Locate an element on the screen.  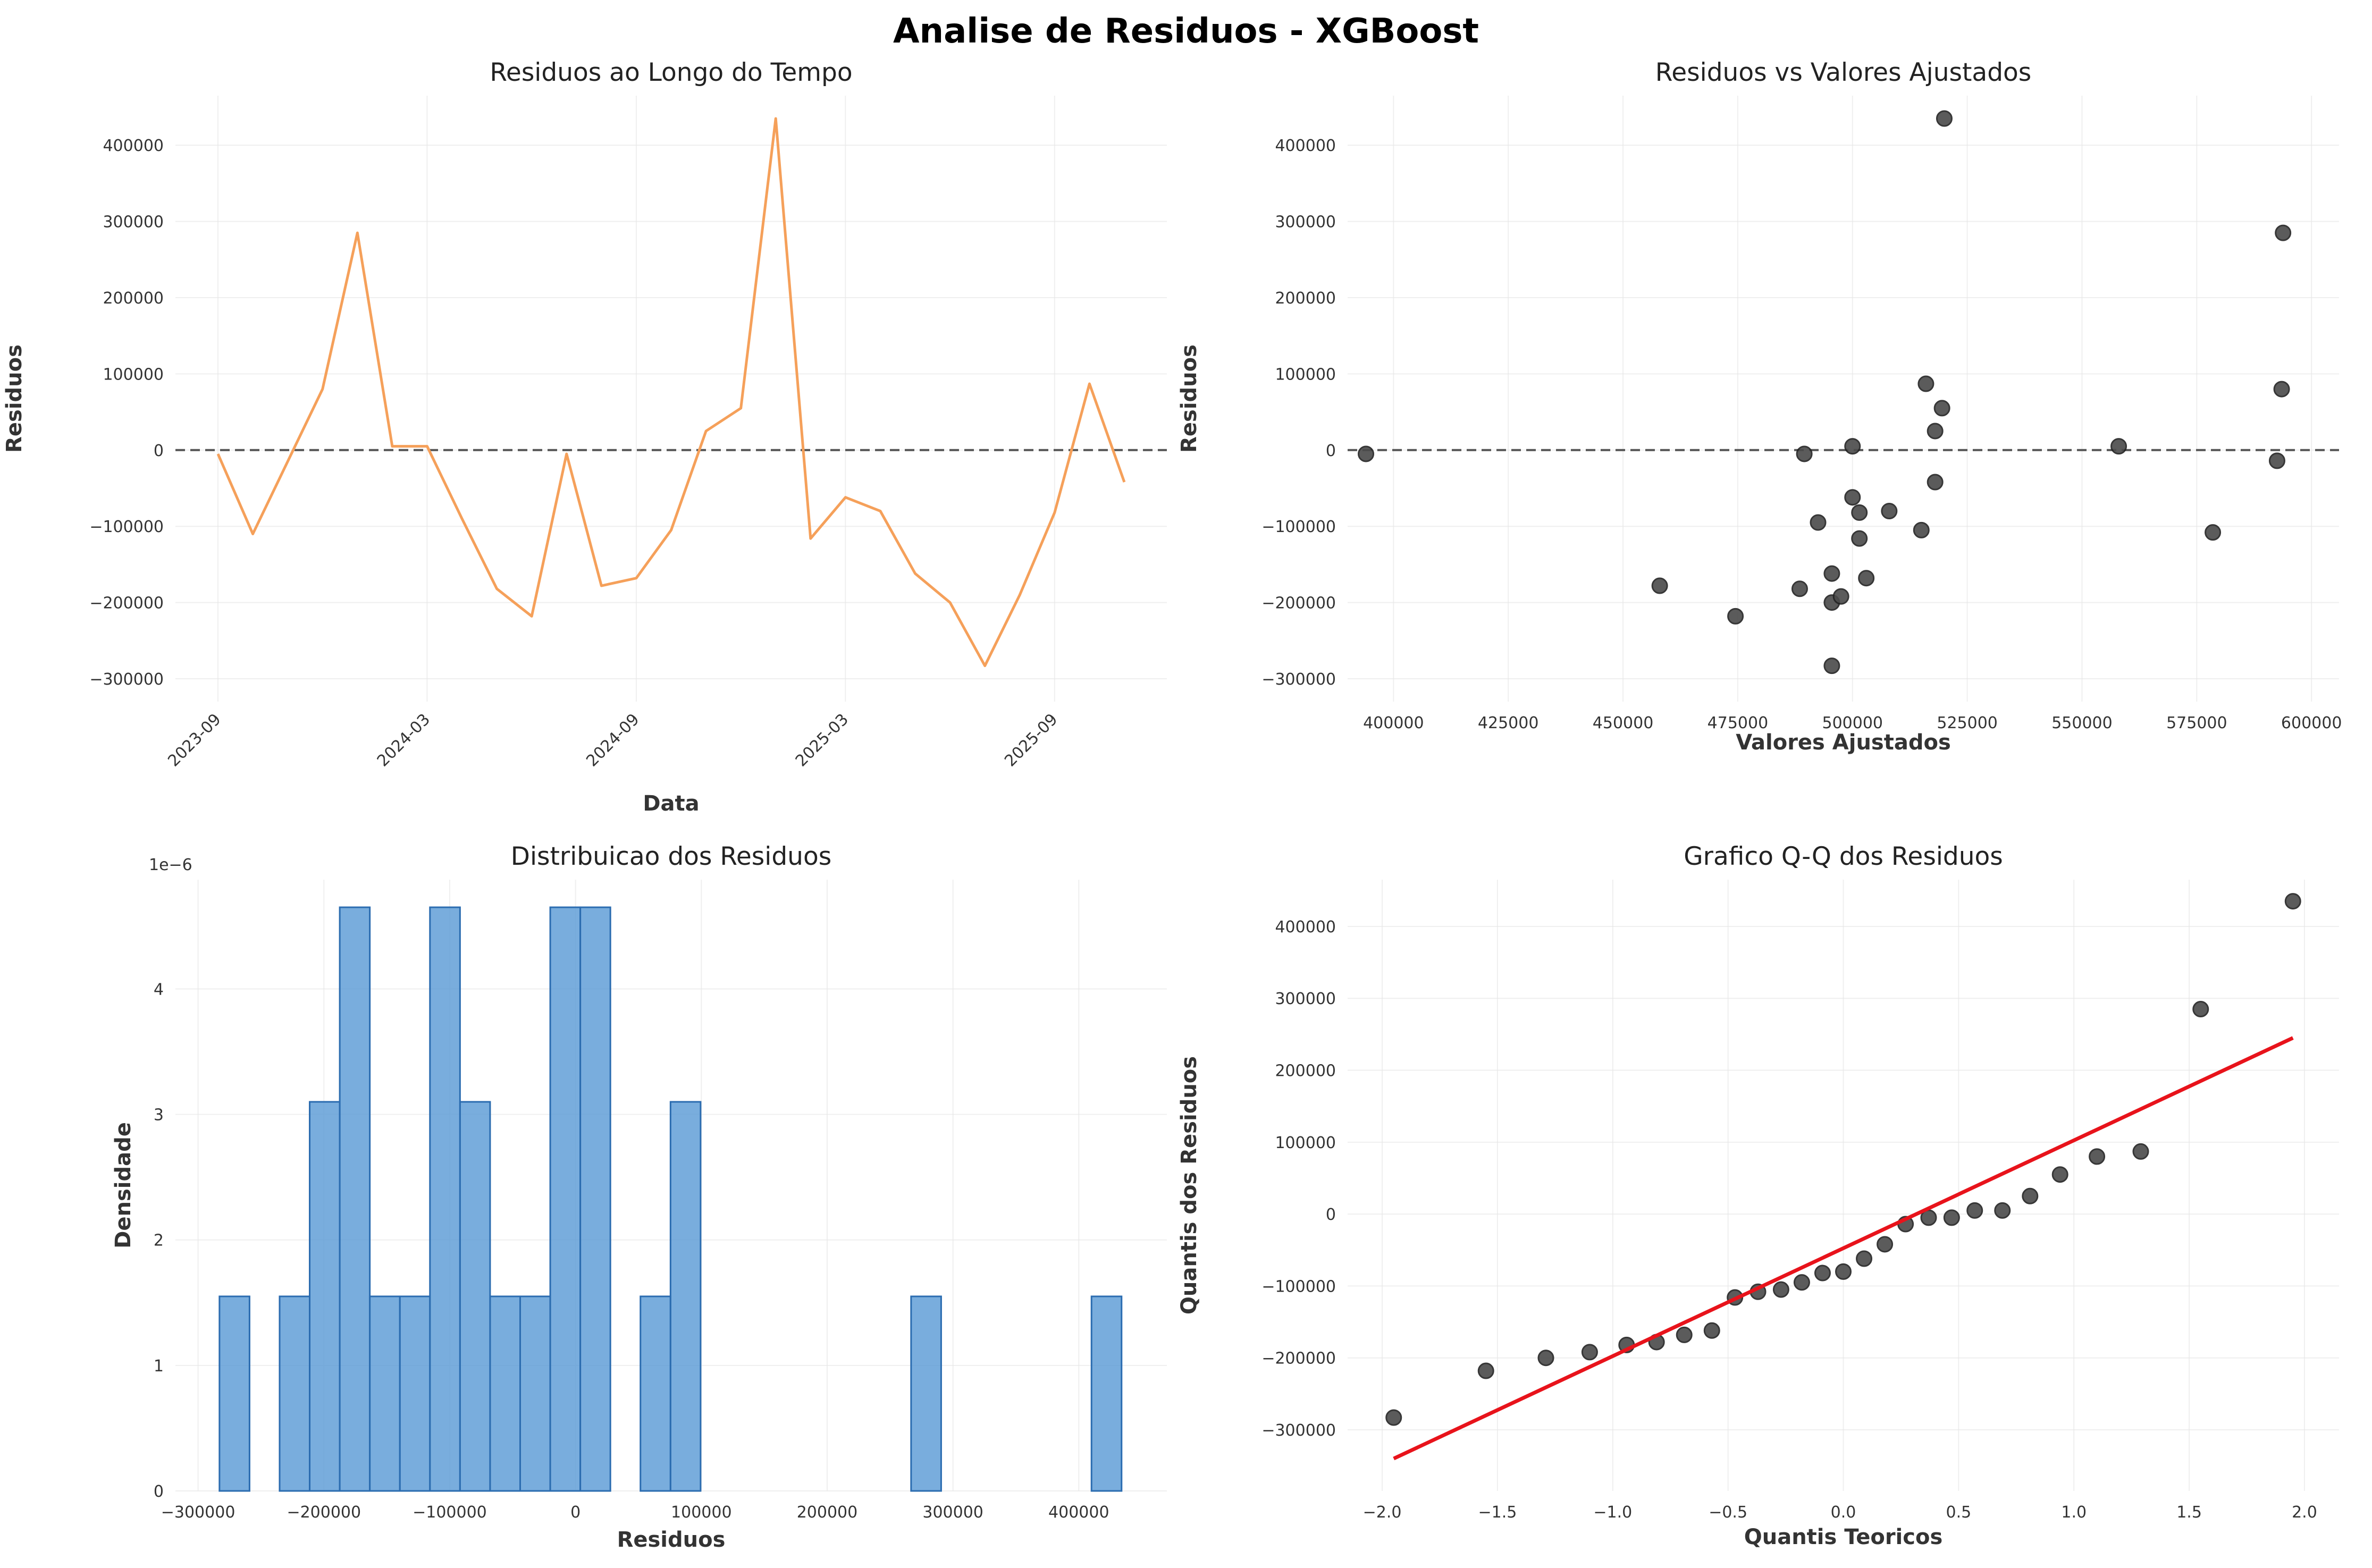
x-tick-label: 0 is located at coordinates (575, 1512).